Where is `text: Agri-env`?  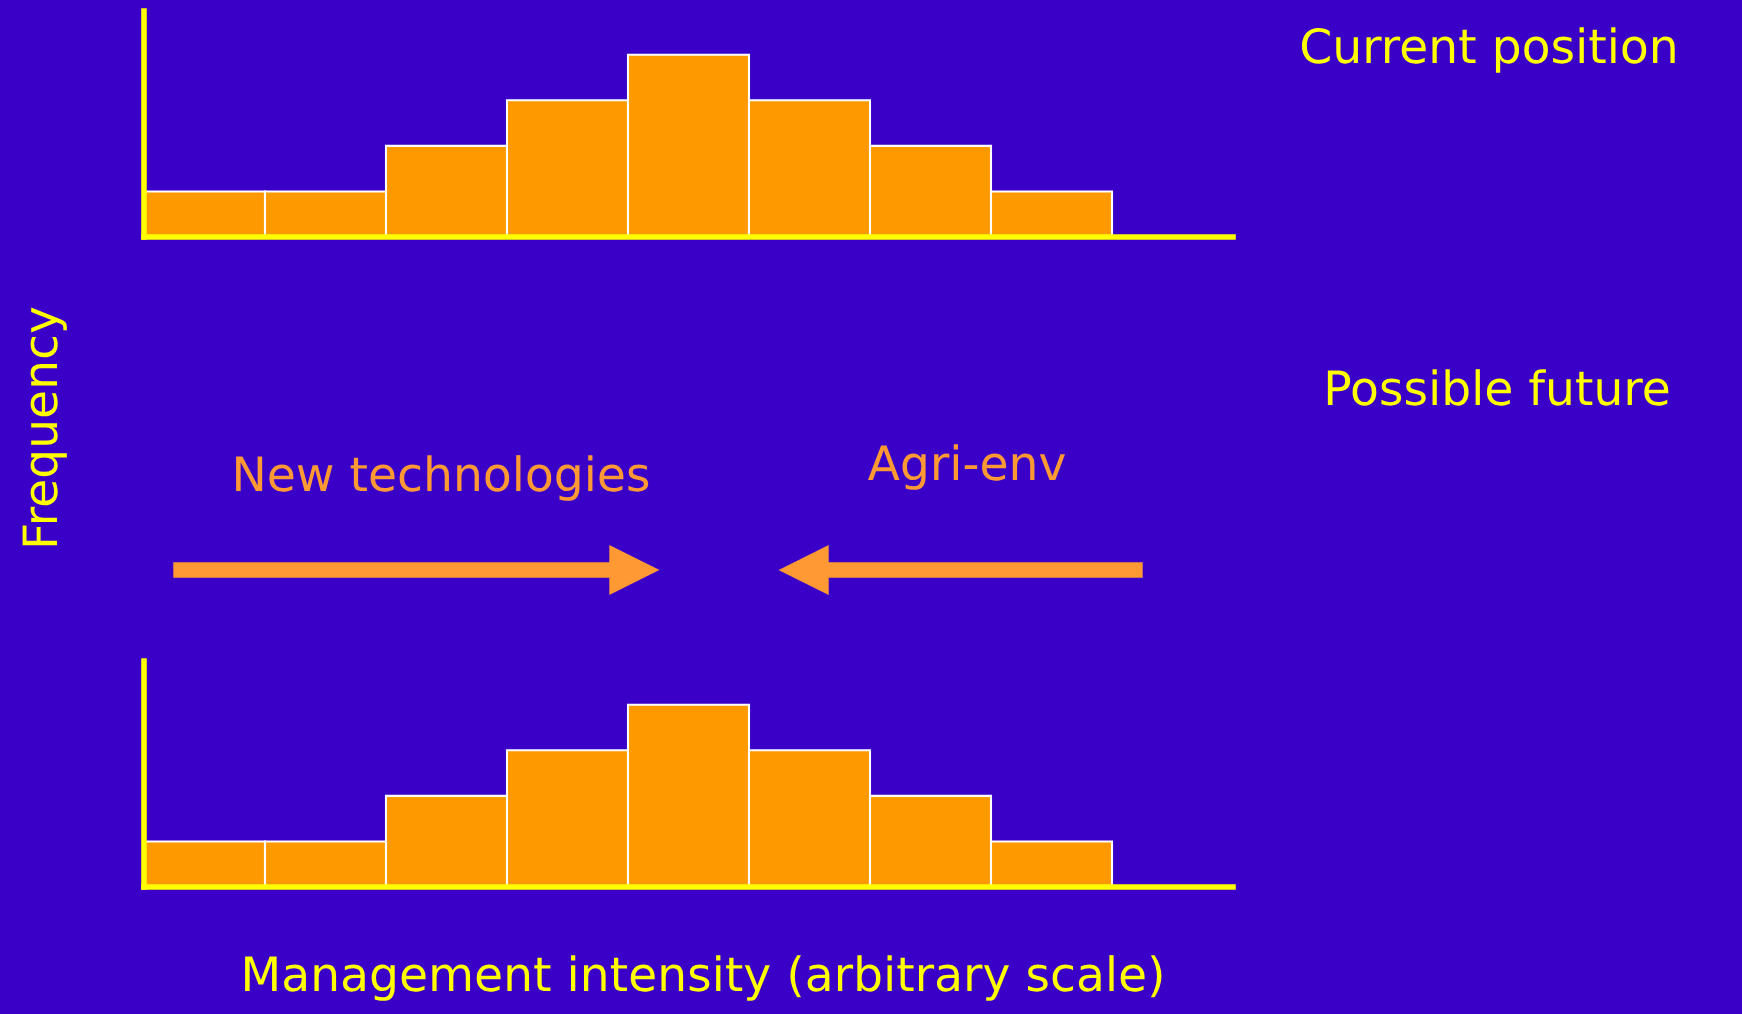
text: Agri-env is located at coordinates (966, 467).